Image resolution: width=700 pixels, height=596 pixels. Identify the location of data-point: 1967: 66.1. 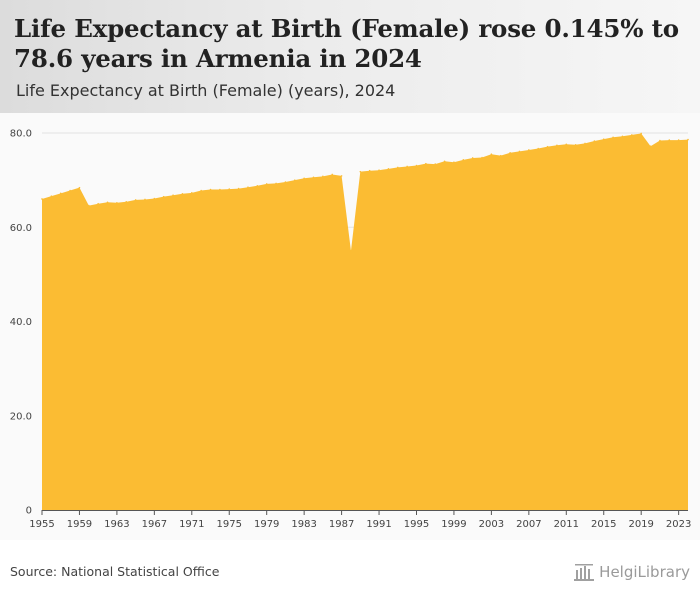
(154, 198).